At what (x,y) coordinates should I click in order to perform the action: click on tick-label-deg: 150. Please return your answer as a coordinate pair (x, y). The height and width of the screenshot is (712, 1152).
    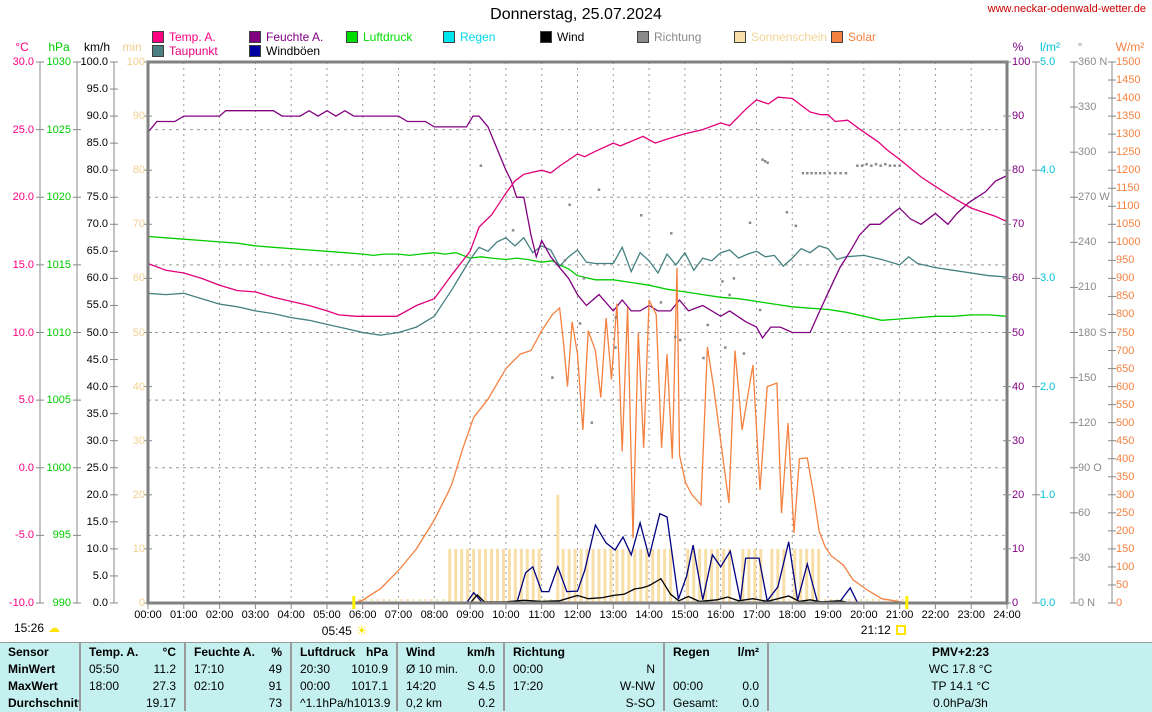
    Looking at the image, I should click on (1087, 377).